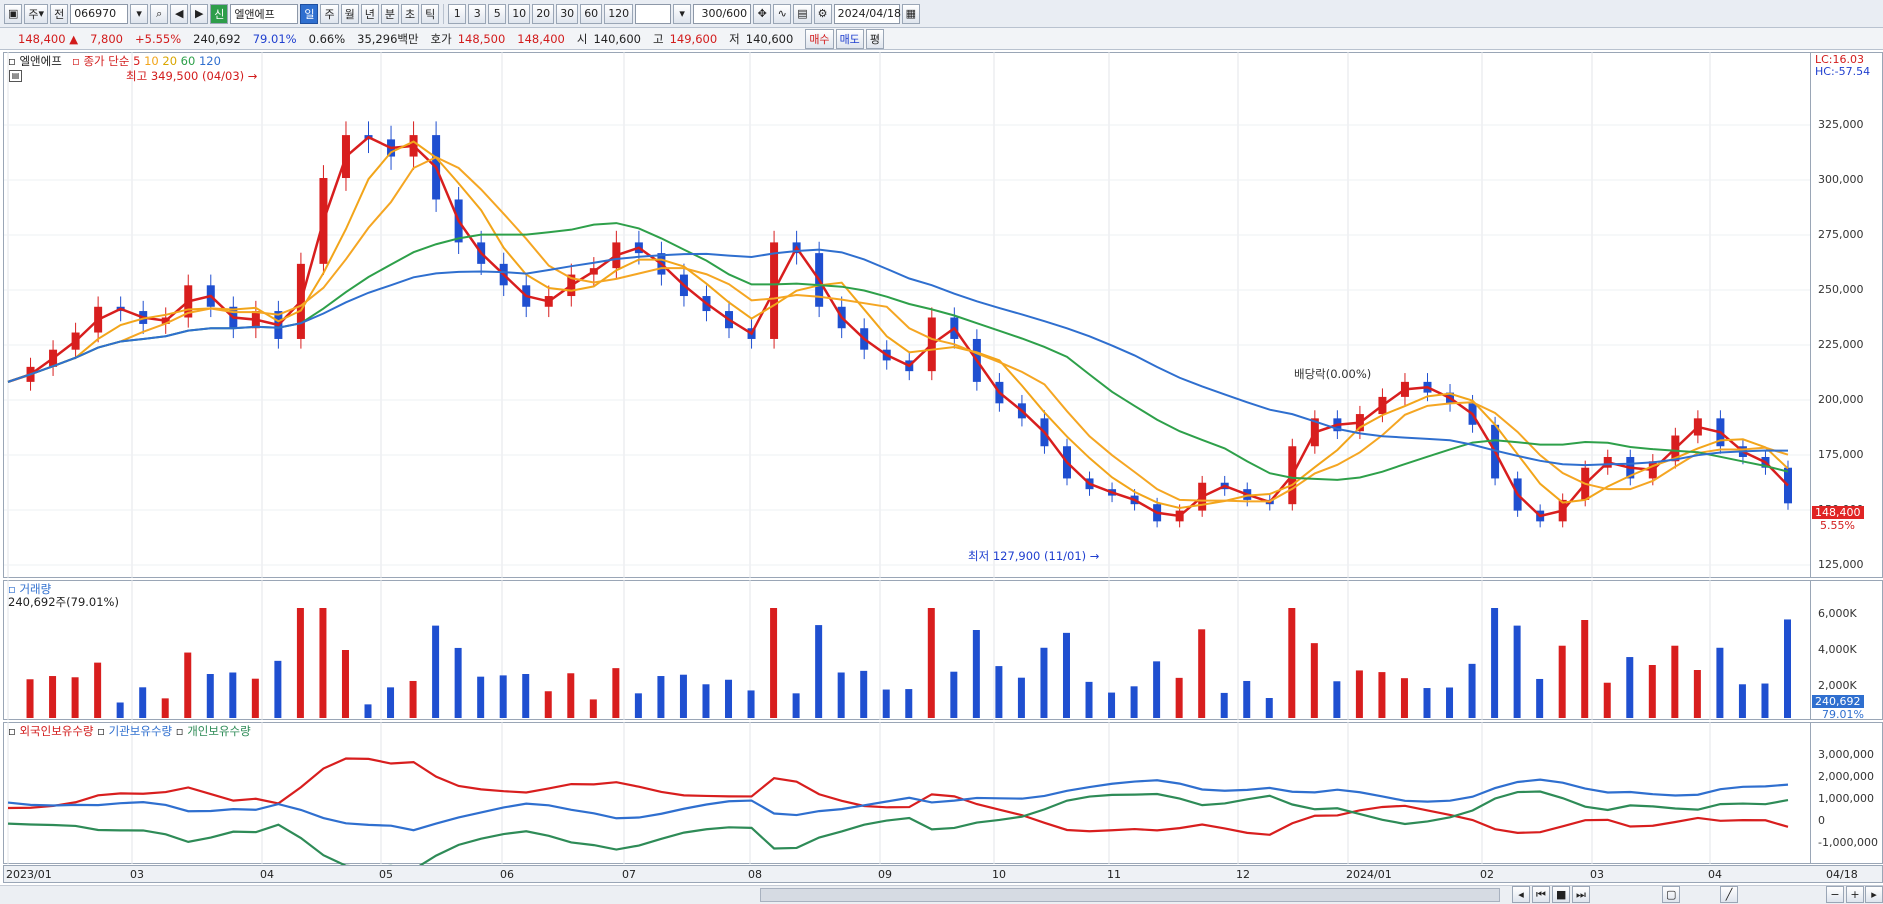 The image size is (1883, 904). What do you see at coordinates (1561, 894) in the screenshot?
I see `scroll-stop-icon: ■` at bounding box center [1561, 894].